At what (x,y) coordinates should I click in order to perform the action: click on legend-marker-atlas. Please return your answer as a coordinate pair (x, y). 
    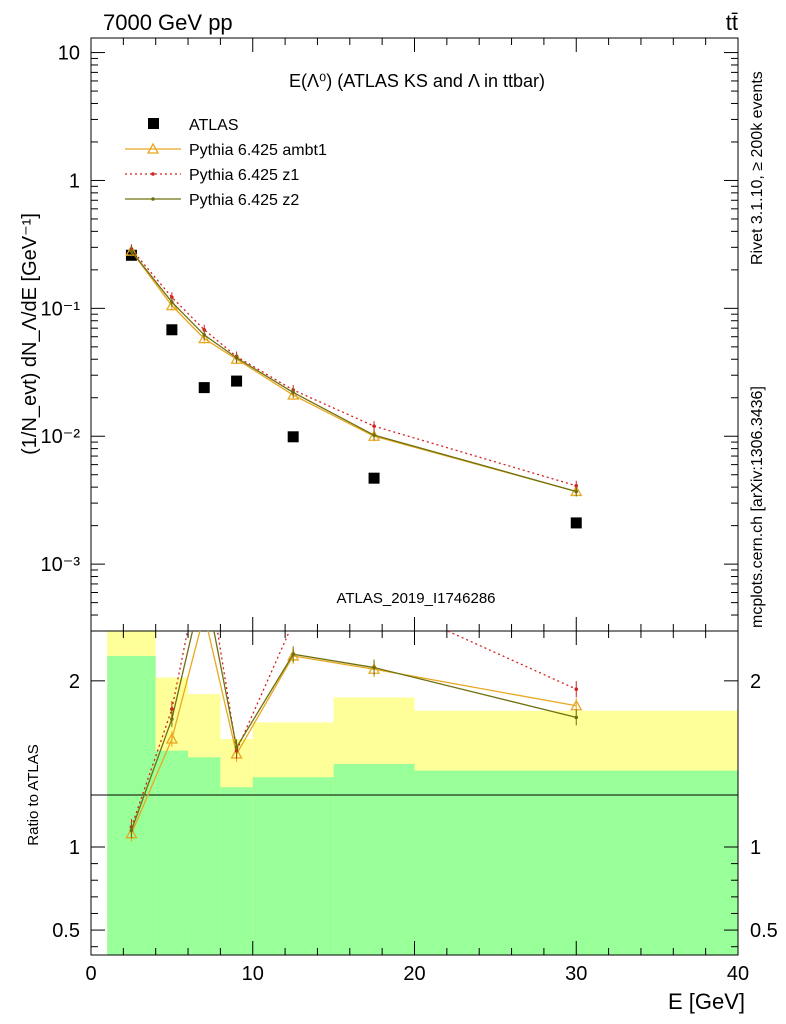
    Looking at the image, I should click on (153, 123).